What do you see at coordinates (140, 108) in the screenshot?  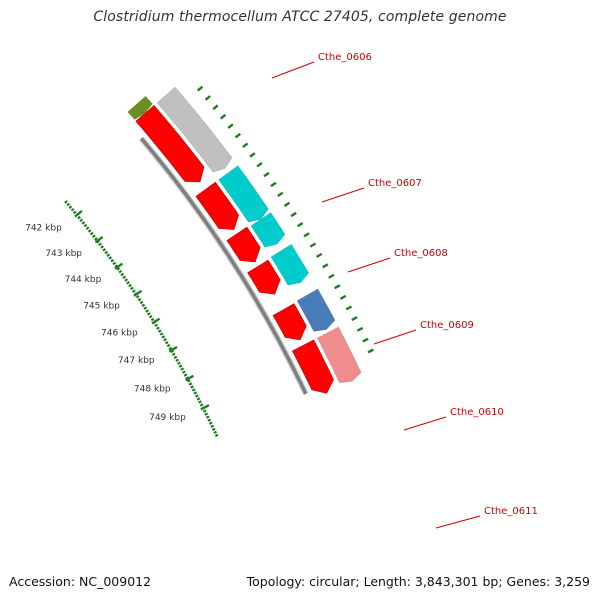 I see `partial-gene-arrow` at bounding box center [140, 108].